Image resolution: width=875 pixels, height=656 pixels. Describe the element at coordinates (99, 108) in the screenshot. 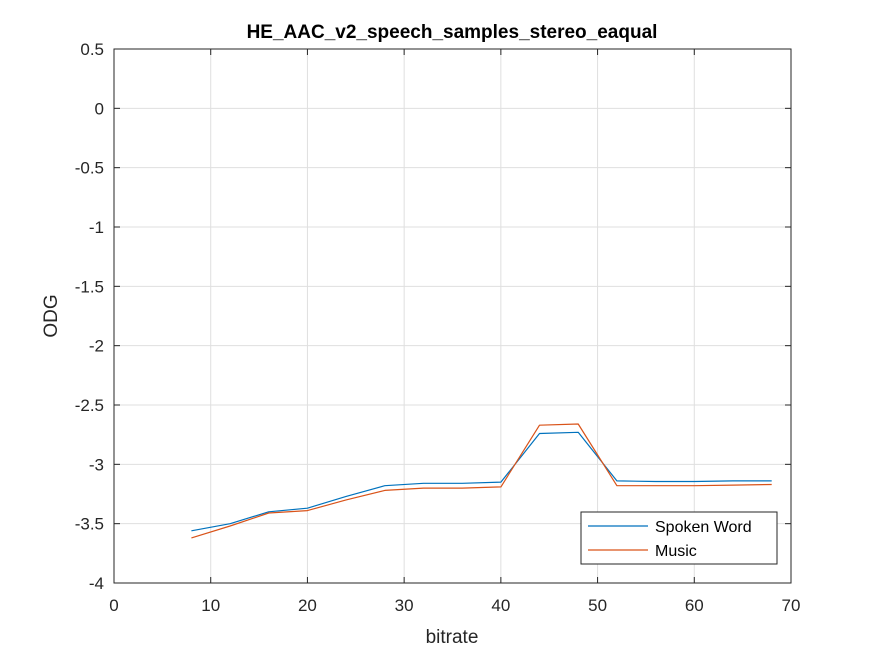

I see `y-tick-label: 0` at that location.